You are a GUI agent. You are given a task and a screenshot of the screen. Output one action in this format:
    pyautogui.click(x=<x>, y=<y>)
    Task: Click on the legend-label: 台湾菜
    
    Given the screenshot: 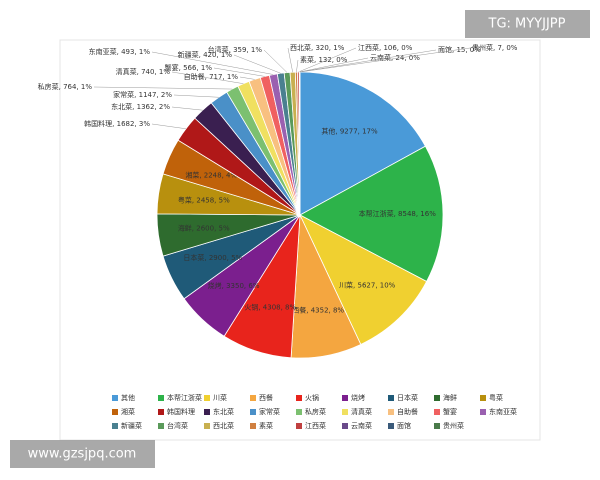 What is the action you would take?
    pyautogui.click(x=177, y=425)
    